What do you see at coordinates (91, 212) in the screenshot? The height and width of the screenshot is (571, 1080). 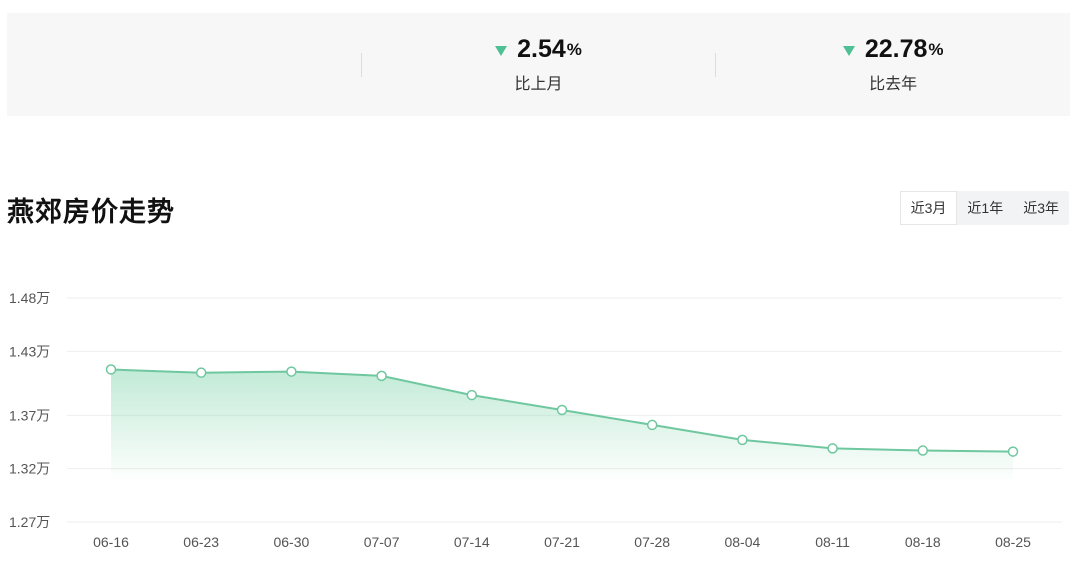 I see `chart-title: 燕郊房价走势` at bounding box center [91, 212].